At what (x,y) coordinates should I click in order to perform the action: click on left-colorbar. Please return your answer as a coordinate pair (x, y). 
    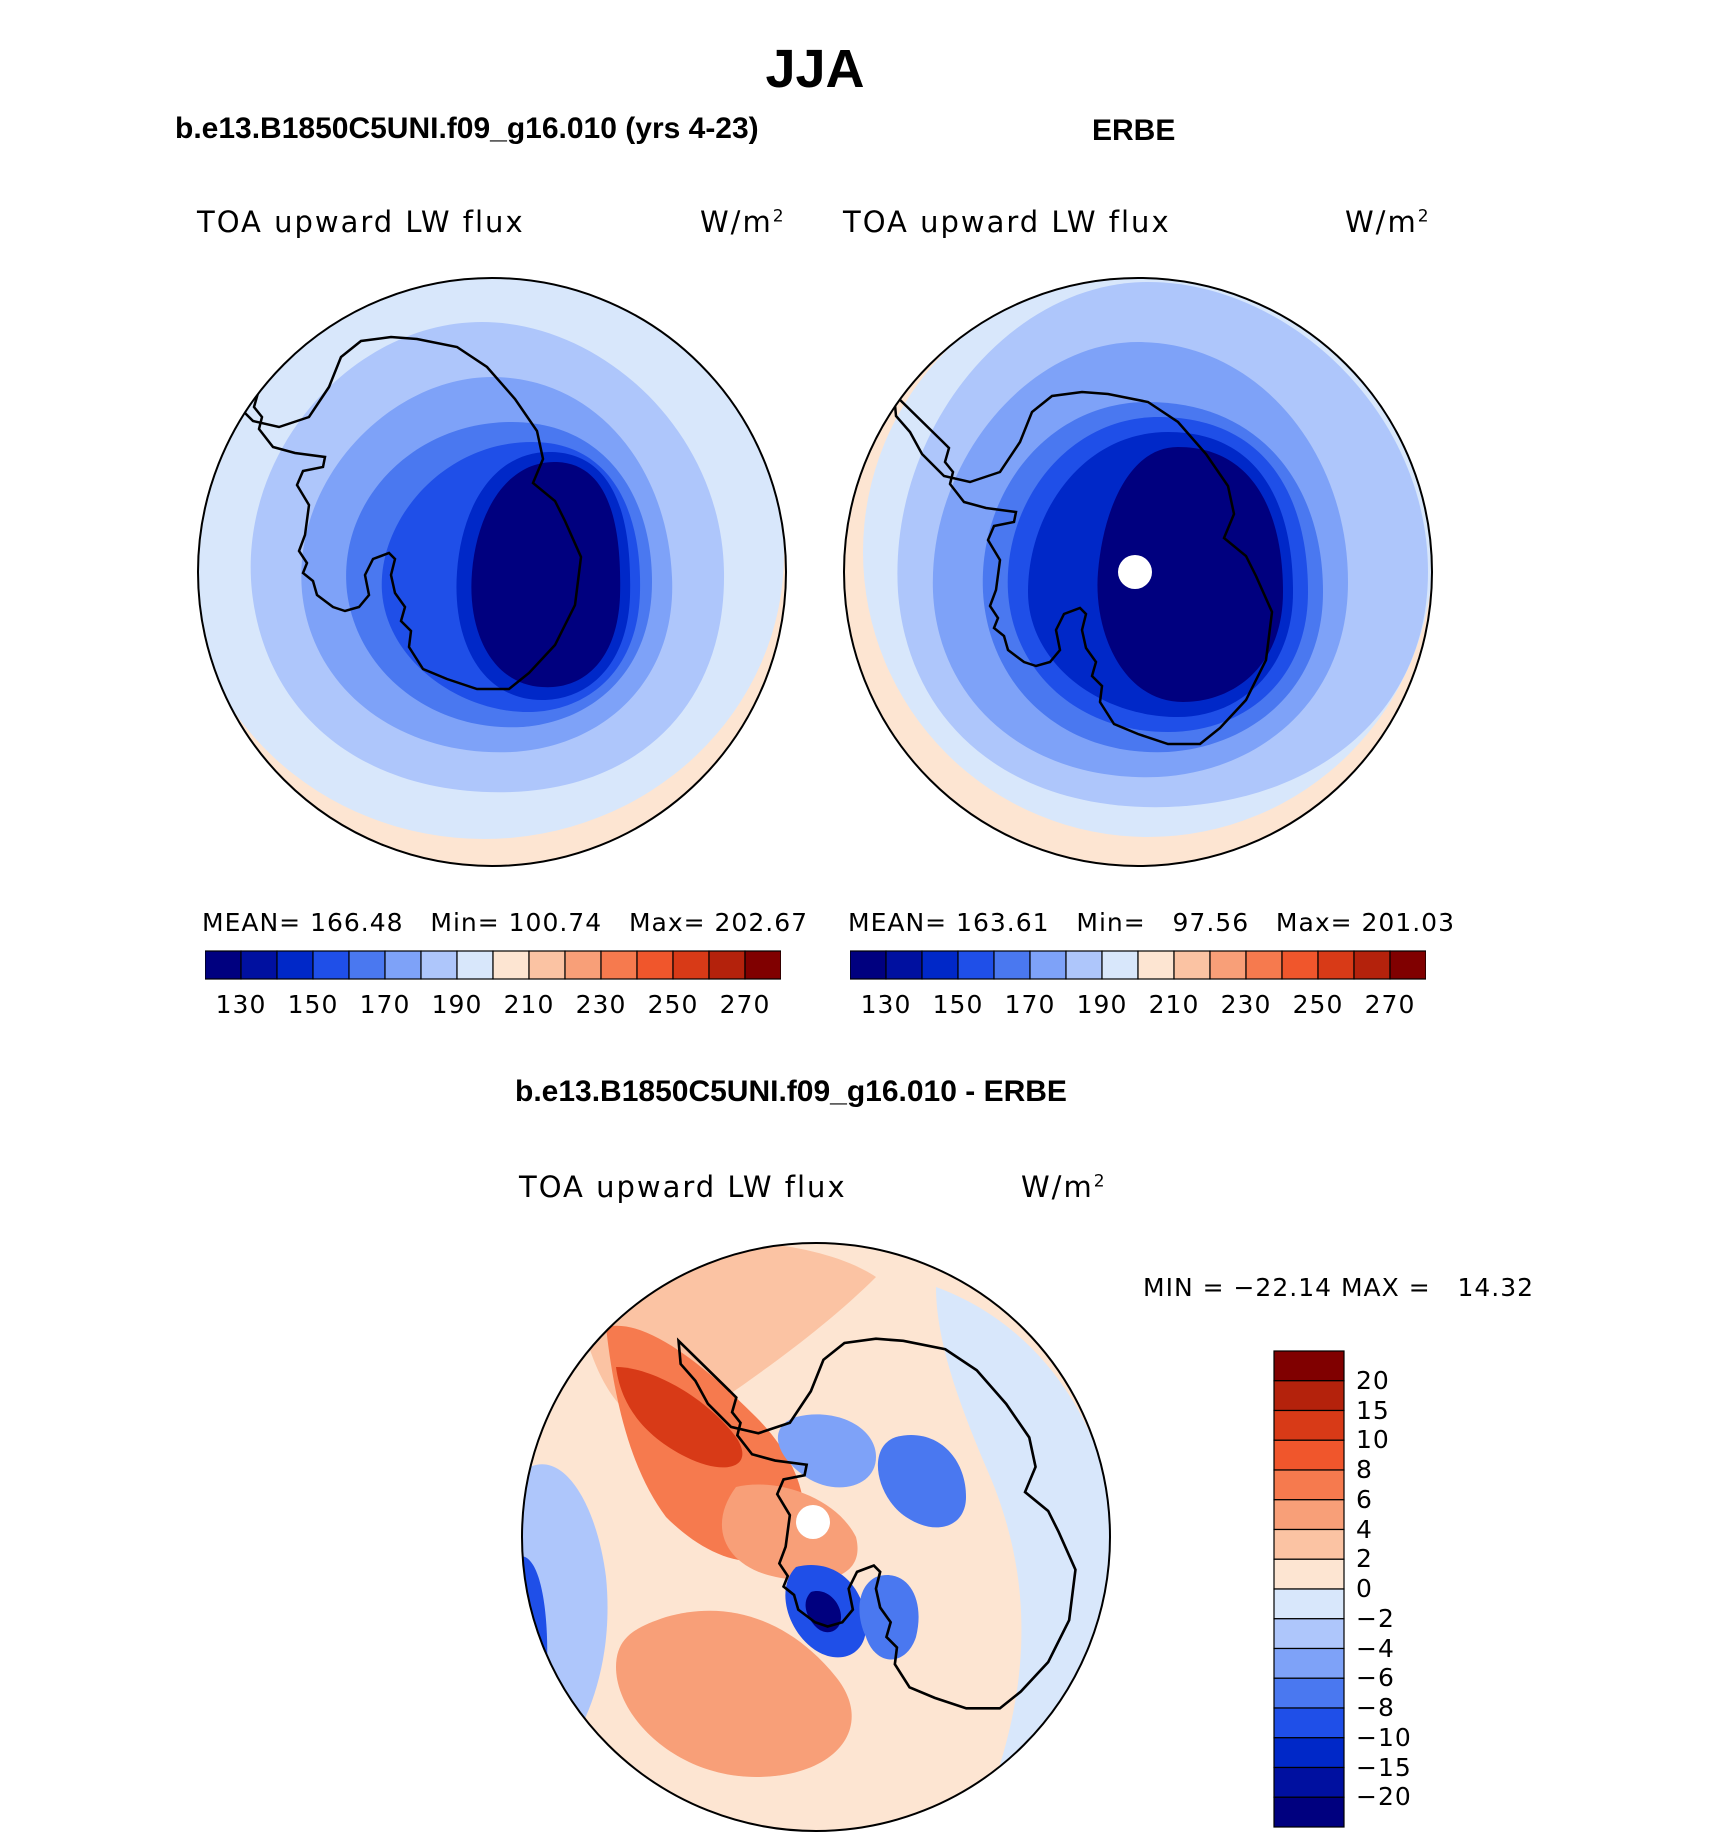
    Looking at the image, I should click on (493, 965).